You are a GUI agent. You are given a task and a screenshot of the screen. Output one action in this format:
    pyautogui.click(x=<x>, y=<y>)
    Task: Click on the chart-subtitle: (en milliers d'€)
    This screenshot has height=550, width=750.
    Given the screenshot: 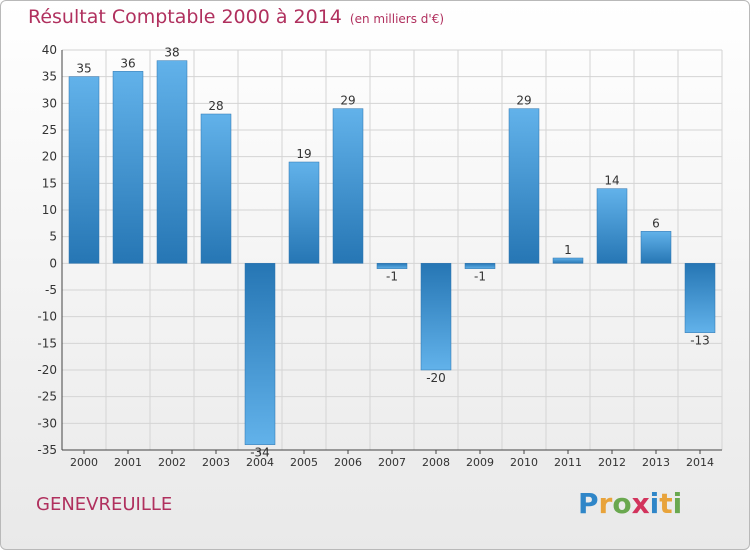 What is the action you would take?
    pyautogui.click(x=397, y=19)
    